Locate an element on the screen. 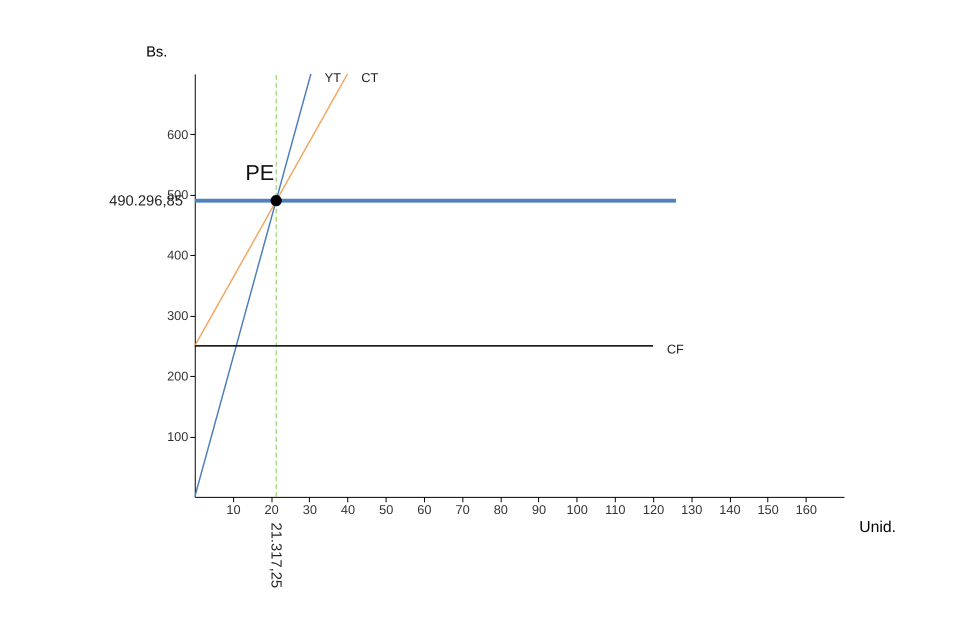 Image resolution: width=965 pixels, height=625 pixels. series-label: YT is located at coordinates (333, 77).